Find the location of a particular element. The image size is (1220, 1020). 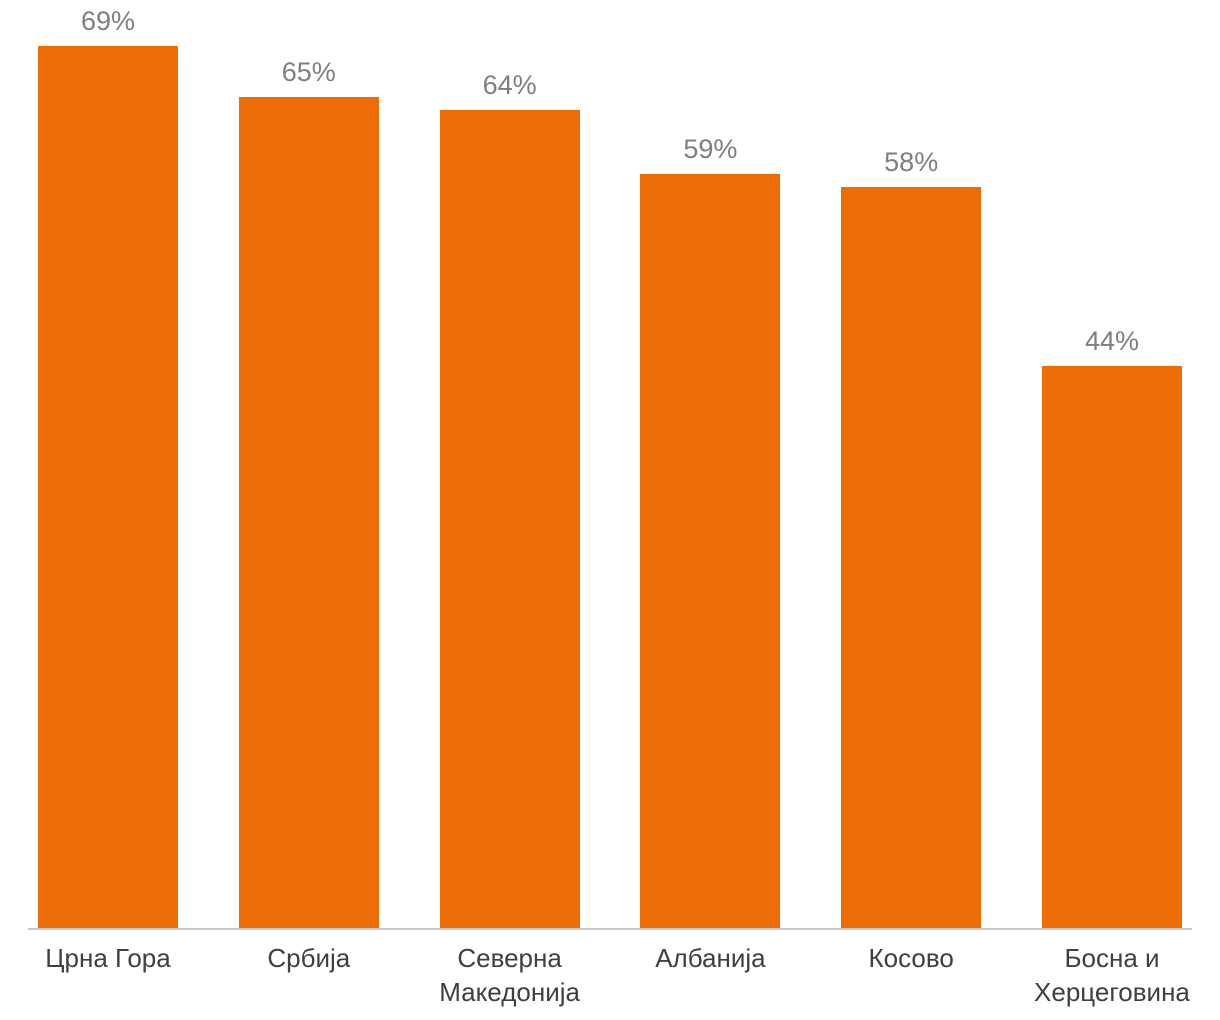

bar-column: 44% is located at coordinates (1111, 627).